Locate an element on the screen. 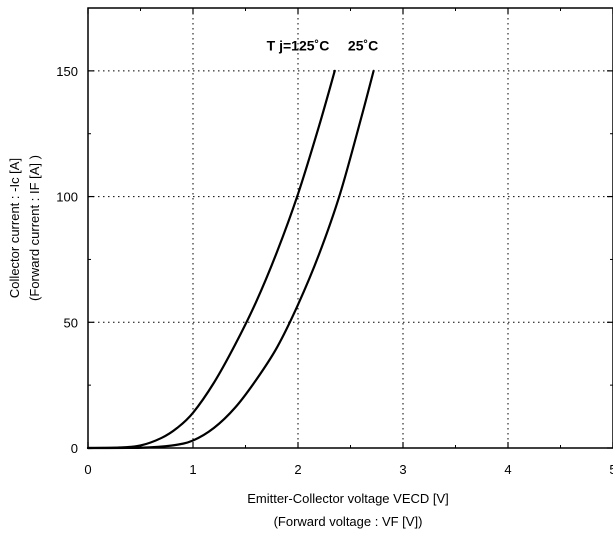  y-tick-label: 50 is located at coordinates (71, 322).